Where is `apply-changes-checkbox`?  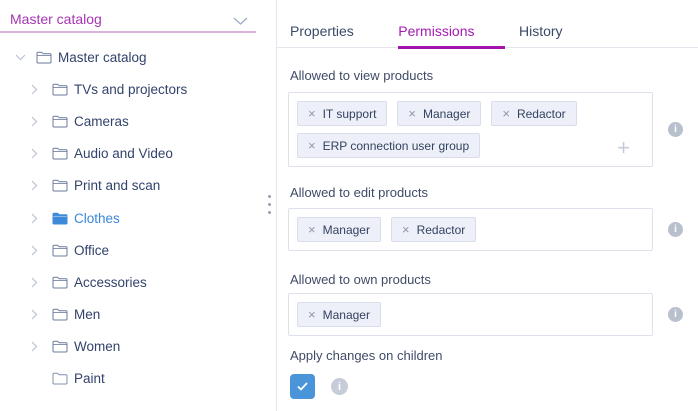
apply-changes-checkbox is located at coordinates (302, 386).